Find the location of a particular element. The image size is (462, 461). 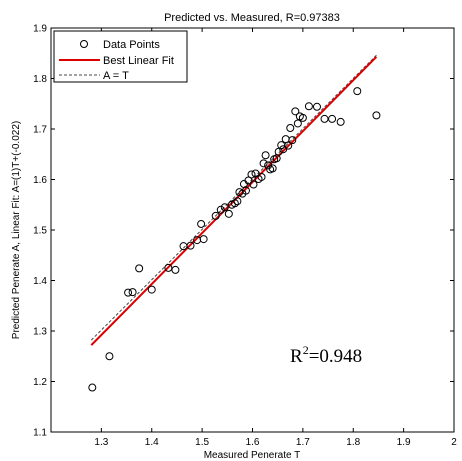

annotation-superscript: 2 is located at coordinates (306, 350).